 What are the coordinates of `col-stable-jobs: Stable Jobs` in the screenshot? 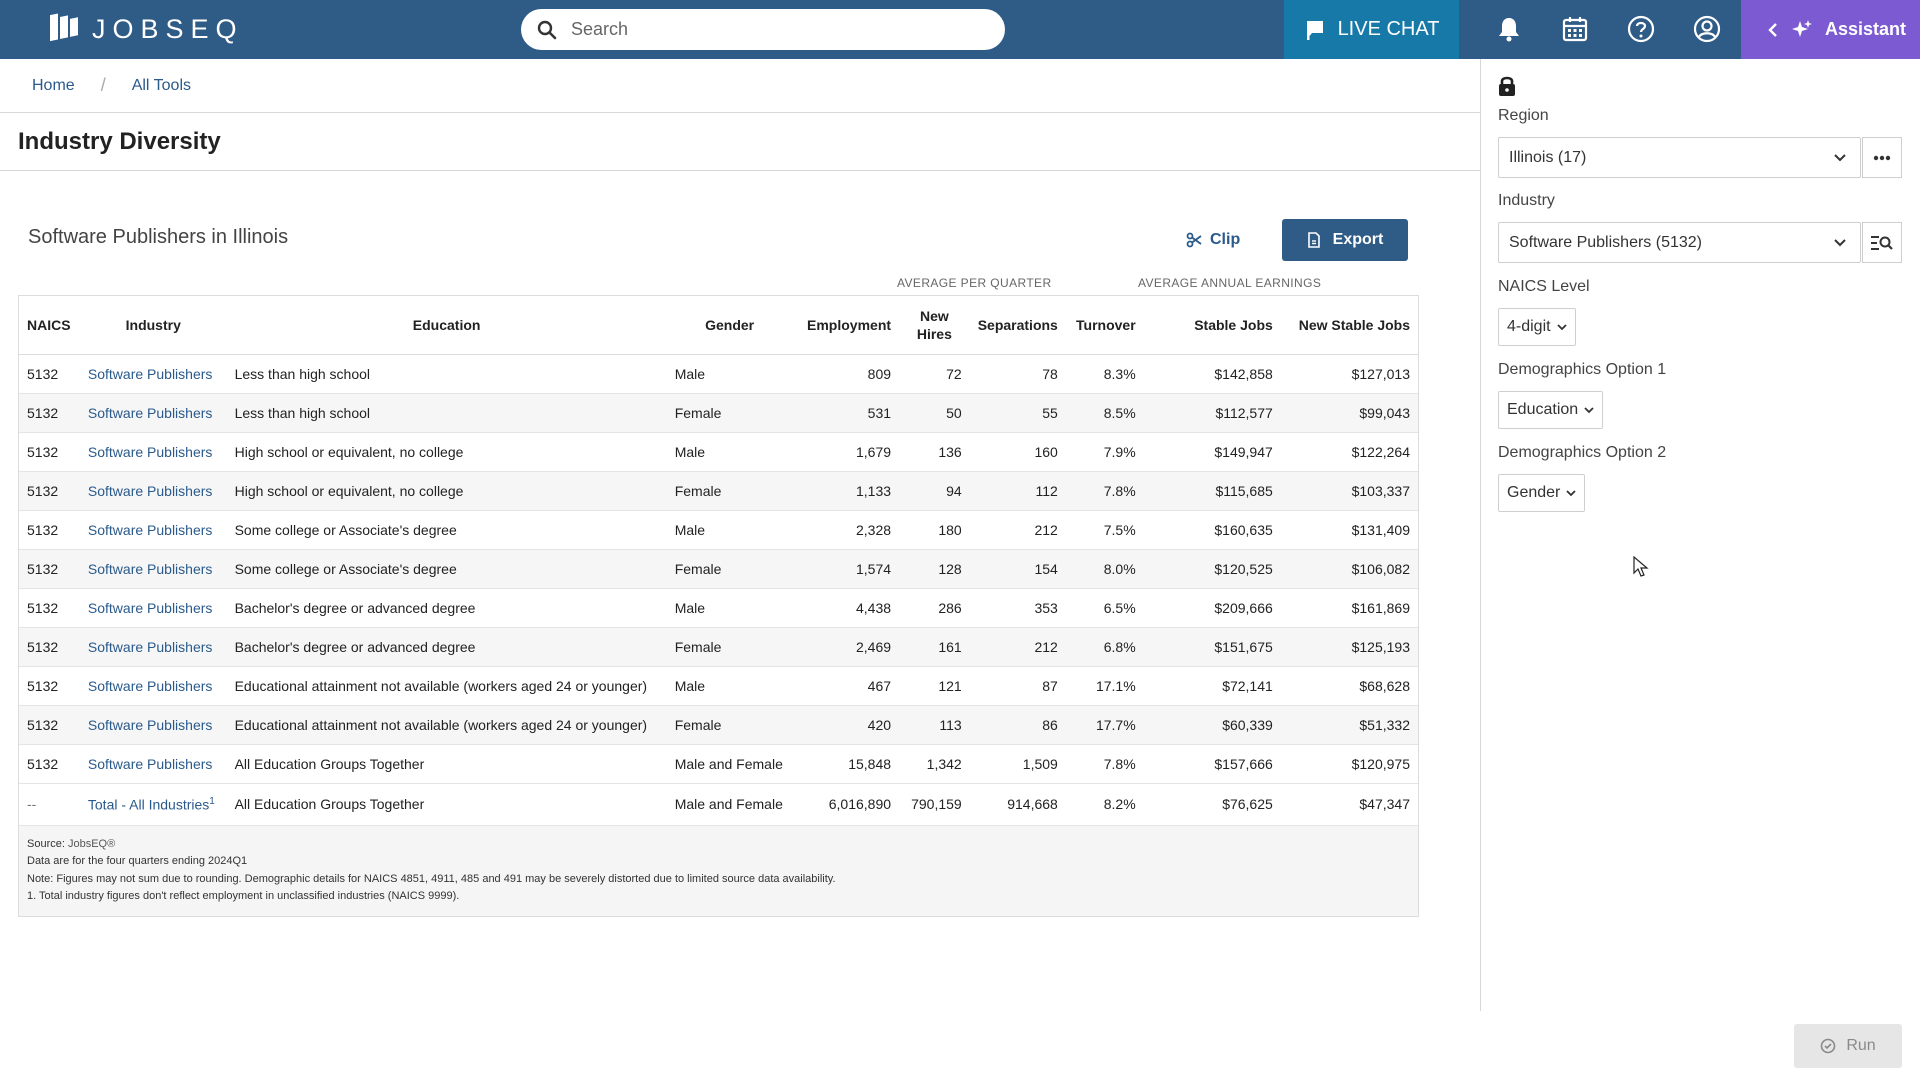 It's located at (1212, 325).